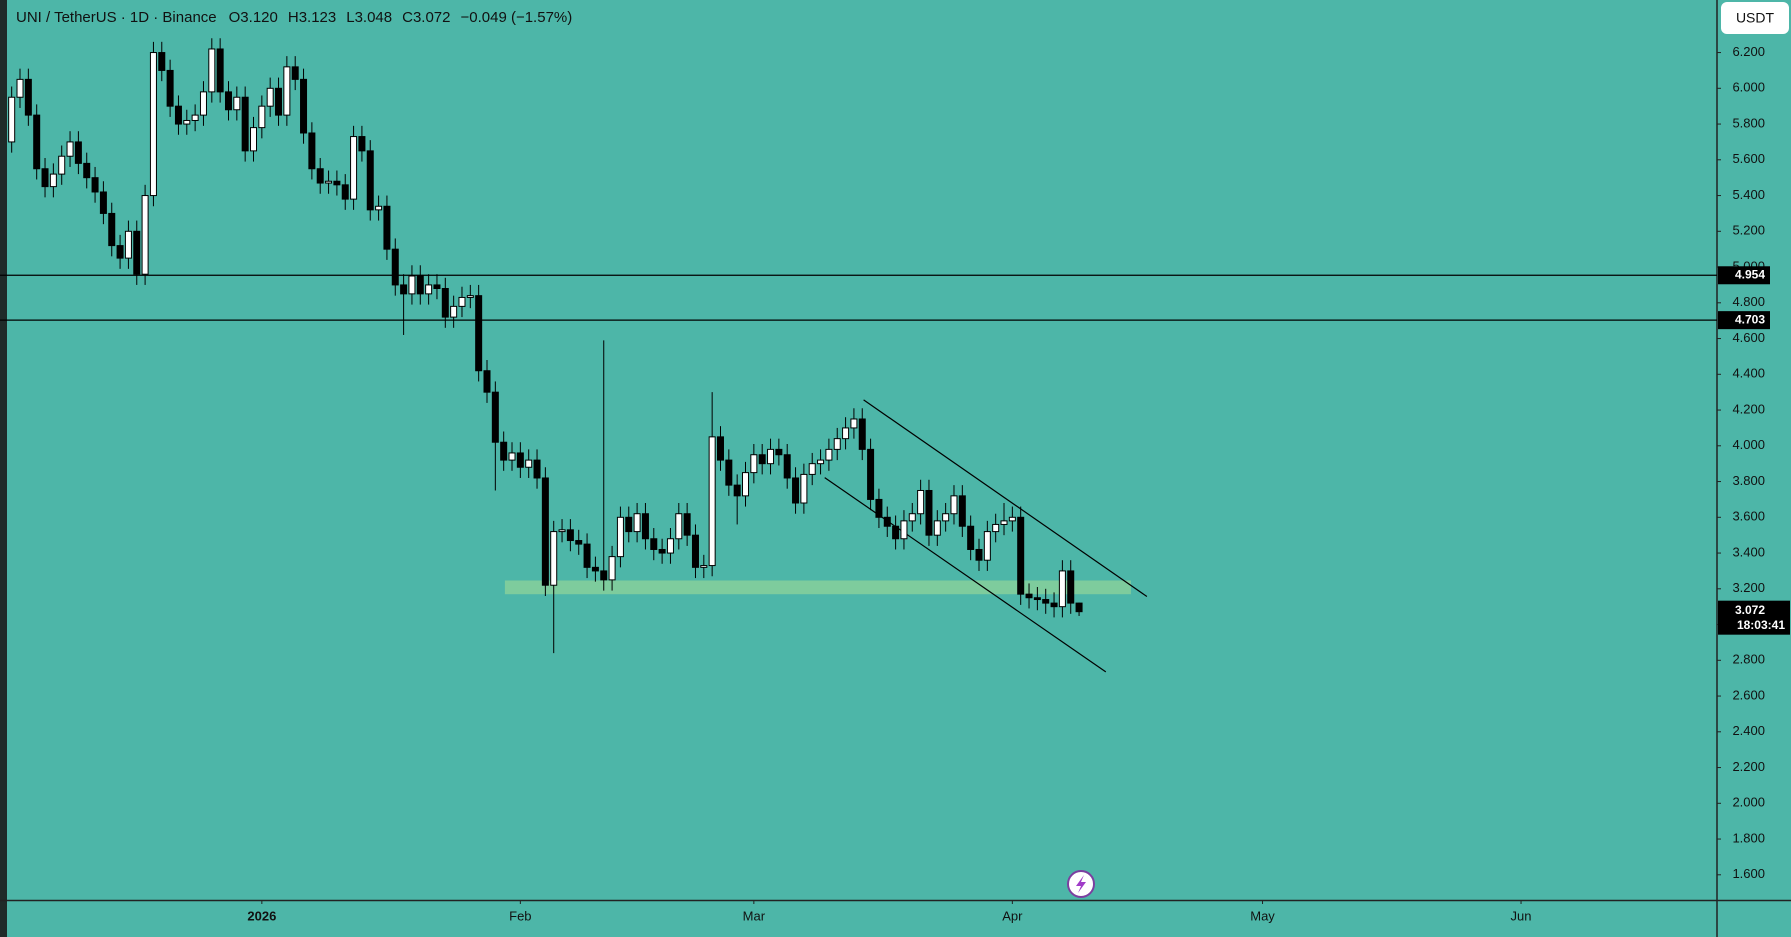 The width and height of the screenshot is (1791, 937). Describe the element at coordinates (369, 17) in the screenshot. I see `ohlc-value: L3.048` at that location.